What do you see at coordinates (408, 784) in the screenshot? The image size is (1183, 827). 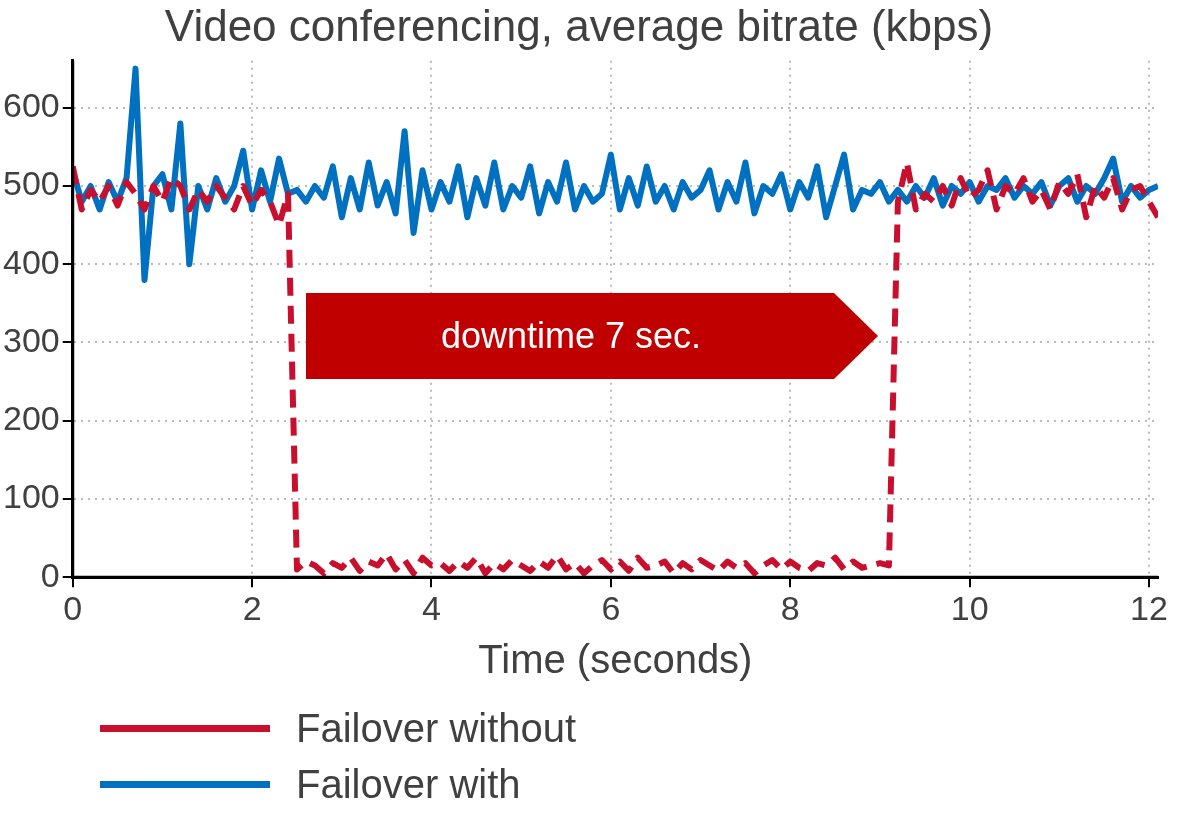 I see `legend-label: Failover with` at bounding box center [408, 784].